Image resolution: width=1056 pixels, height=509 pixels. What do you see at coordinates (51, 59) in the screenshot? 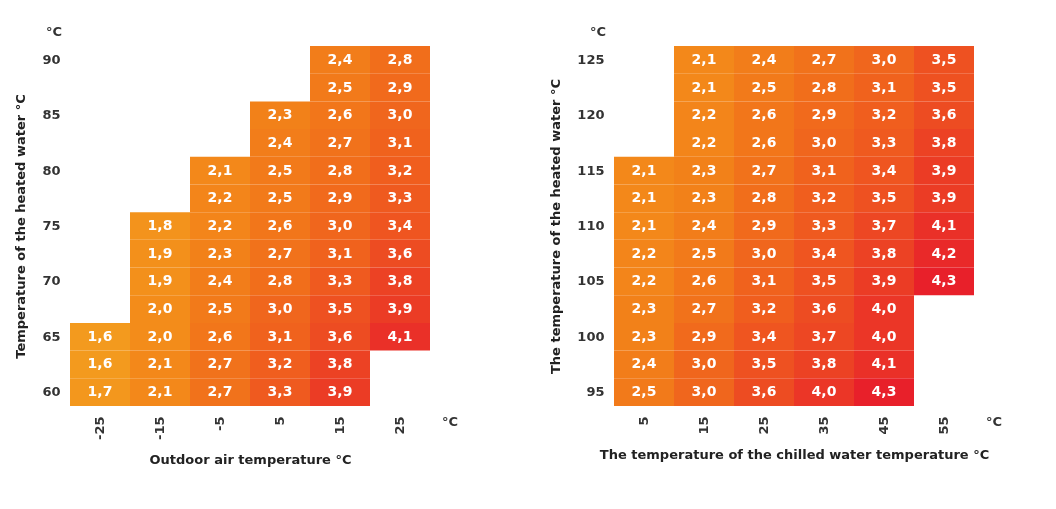
I see `y-tick-label: 90` at bounding box center [51, 59].